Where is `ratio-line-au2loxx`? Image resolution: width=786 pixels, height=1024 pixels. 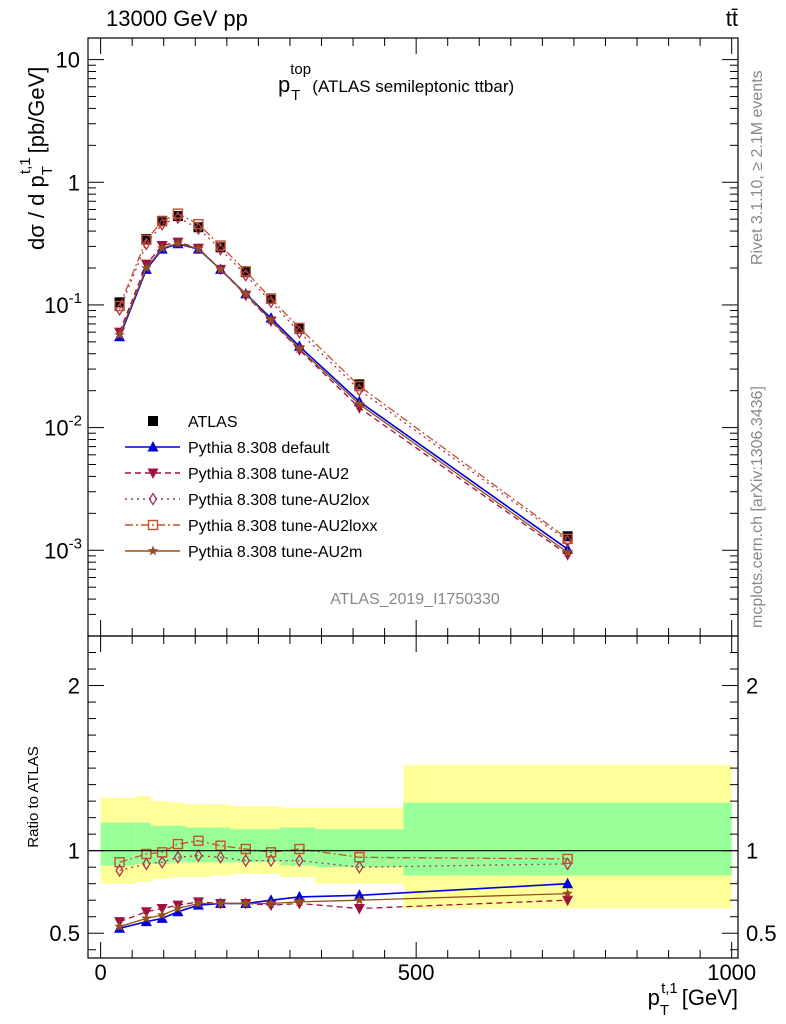 ratio-line-au2loxx is located at coordinates (343, 851).